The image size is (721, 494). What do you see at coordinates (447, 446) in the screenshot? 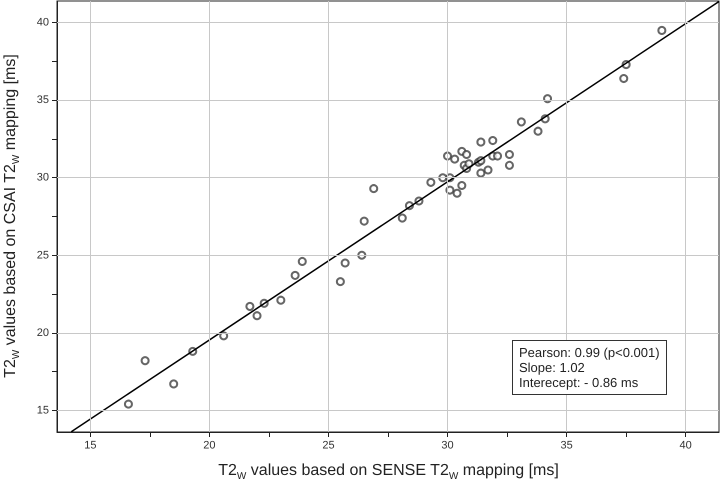
I see `x-tick-label: 30` at bounding box center [447, 446].